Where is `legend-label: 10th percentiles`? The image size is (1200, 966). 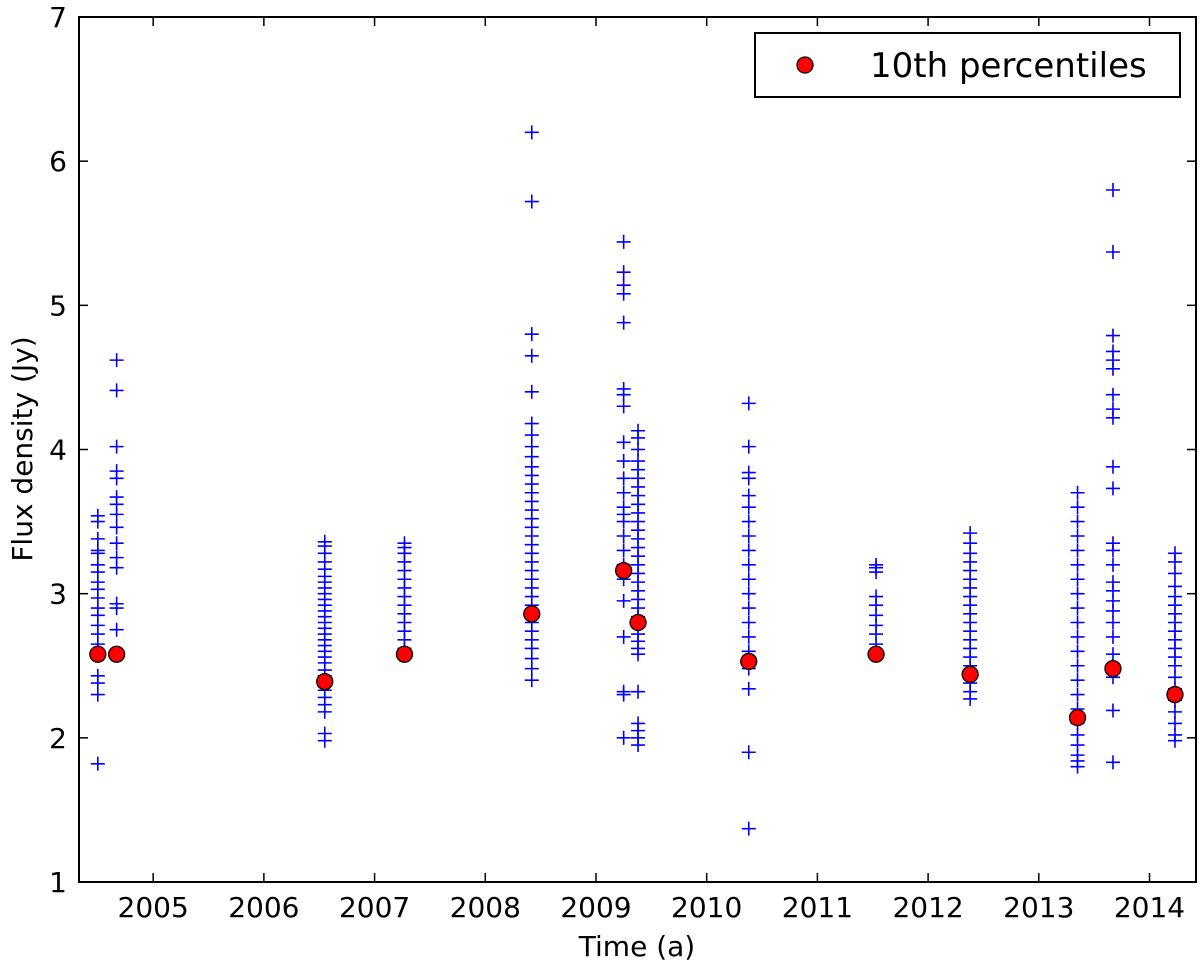 legend-label: 10th percentiles is located at coordinates (1008, 66).